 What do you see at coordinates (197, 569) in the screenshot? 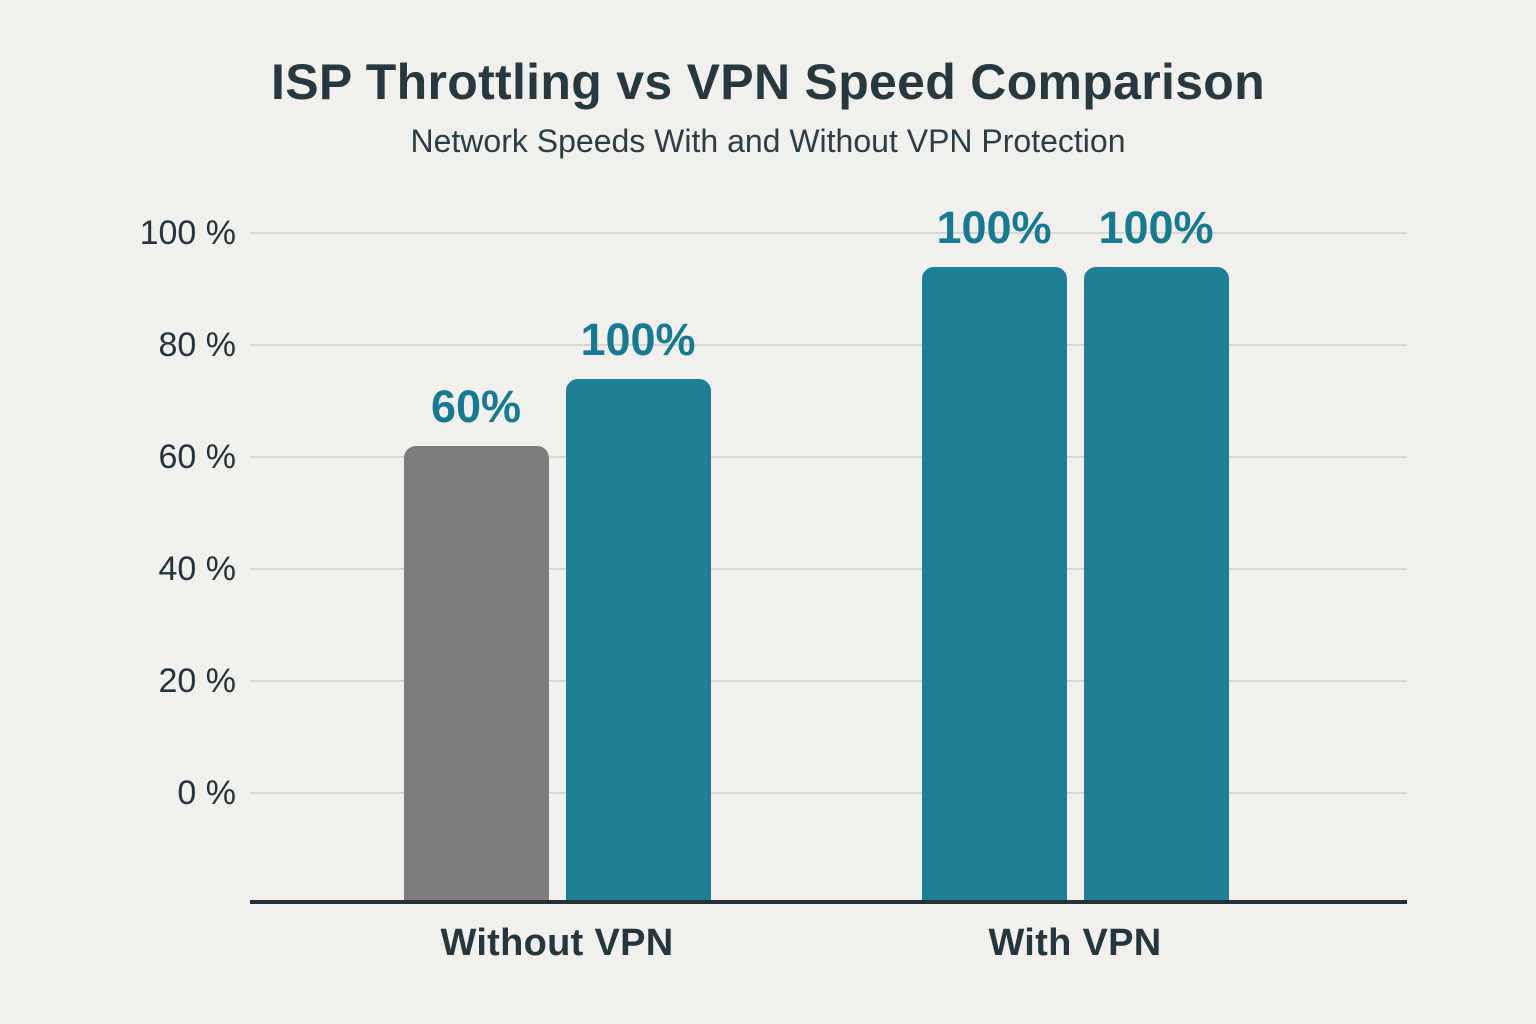
I see `y-tick-label-40: 40 %` at bounding box center [197, 569].